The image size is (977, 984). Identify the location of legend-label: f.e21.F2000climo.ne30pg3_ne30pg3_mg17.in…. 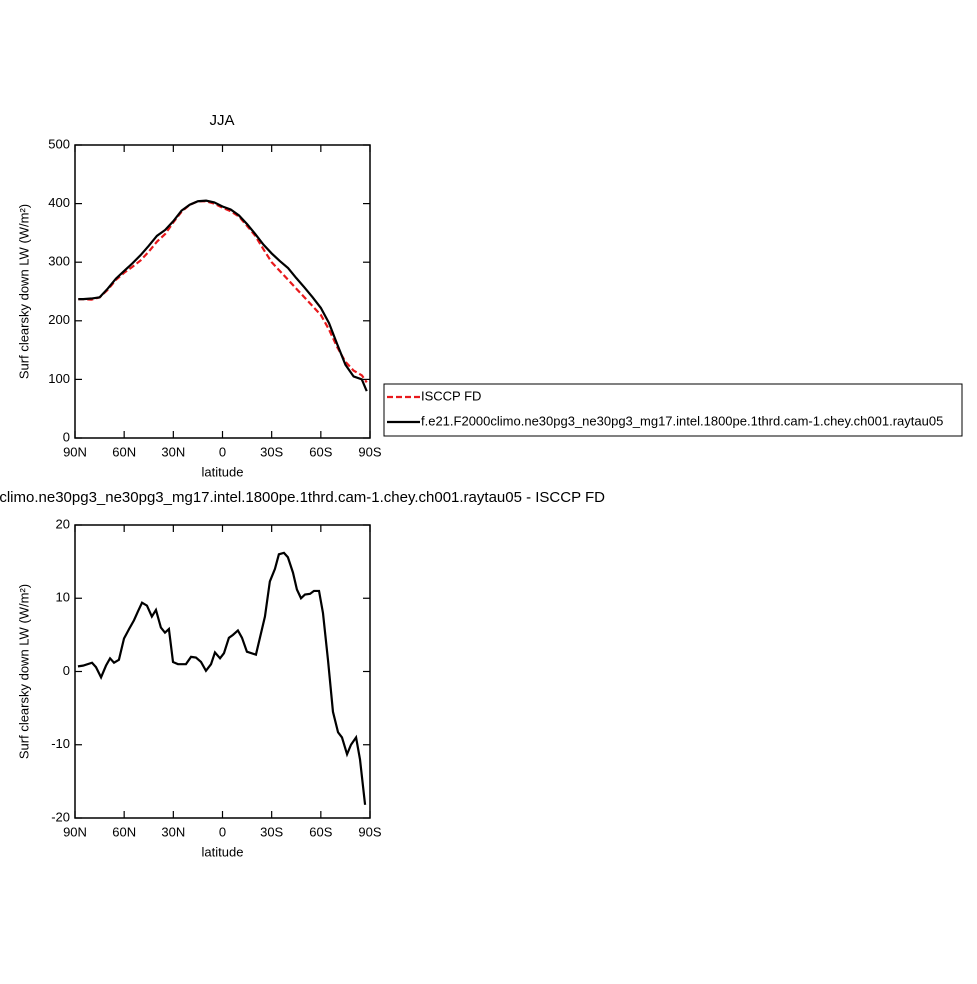
(682, 420).